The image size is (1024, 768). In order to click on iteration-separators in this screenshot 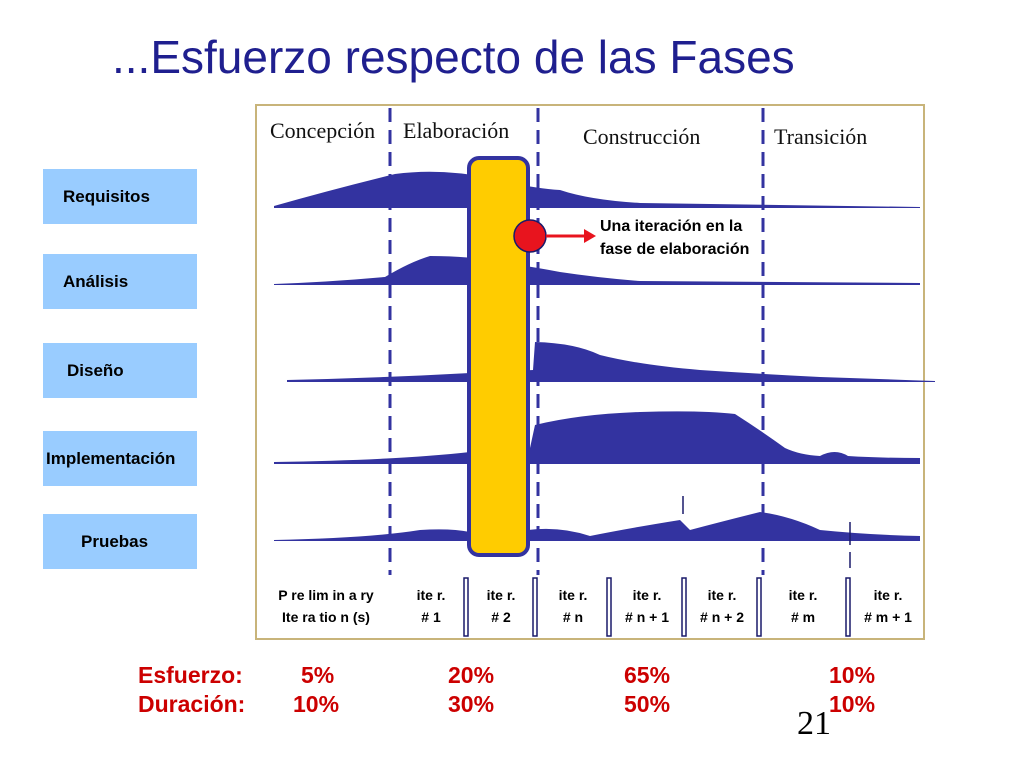, I will do `click(657, 607)`.